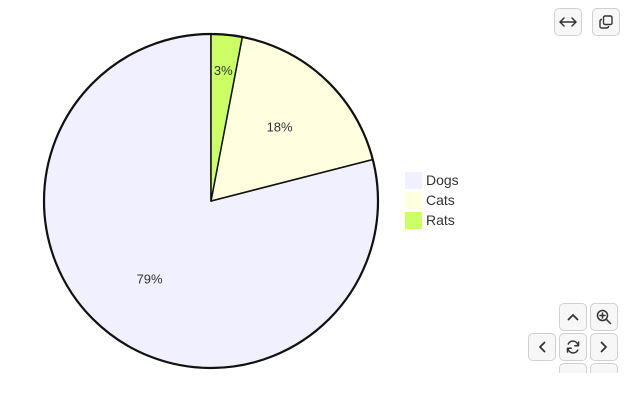  Describe the element at coordinates (573, 368) in the screenshot. I see `pan-down-button` at that location.